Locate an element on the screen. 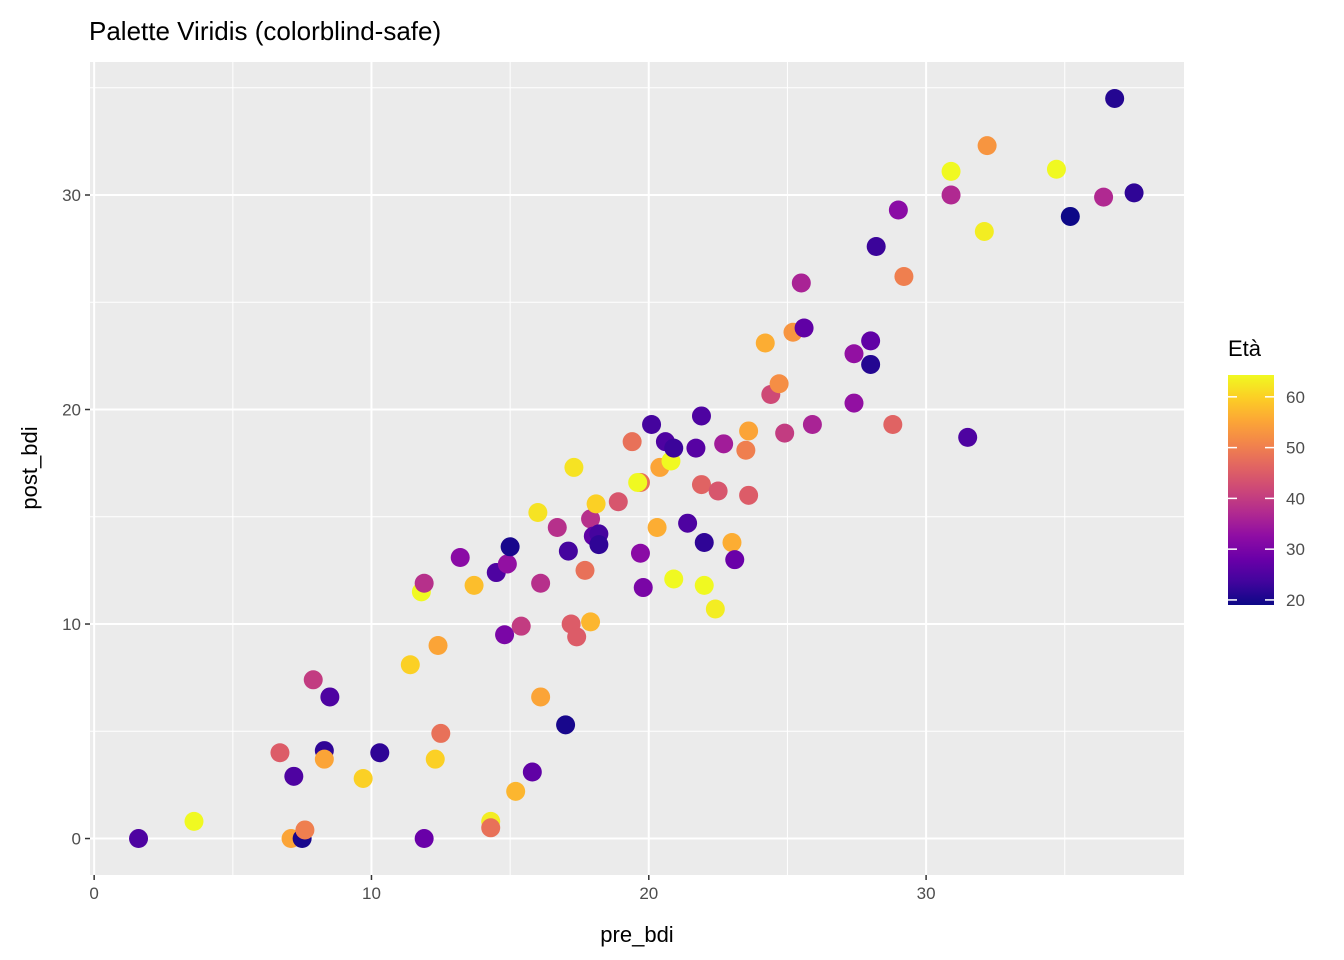  x-tick-label: 10 is located at coordinates (371, 893).